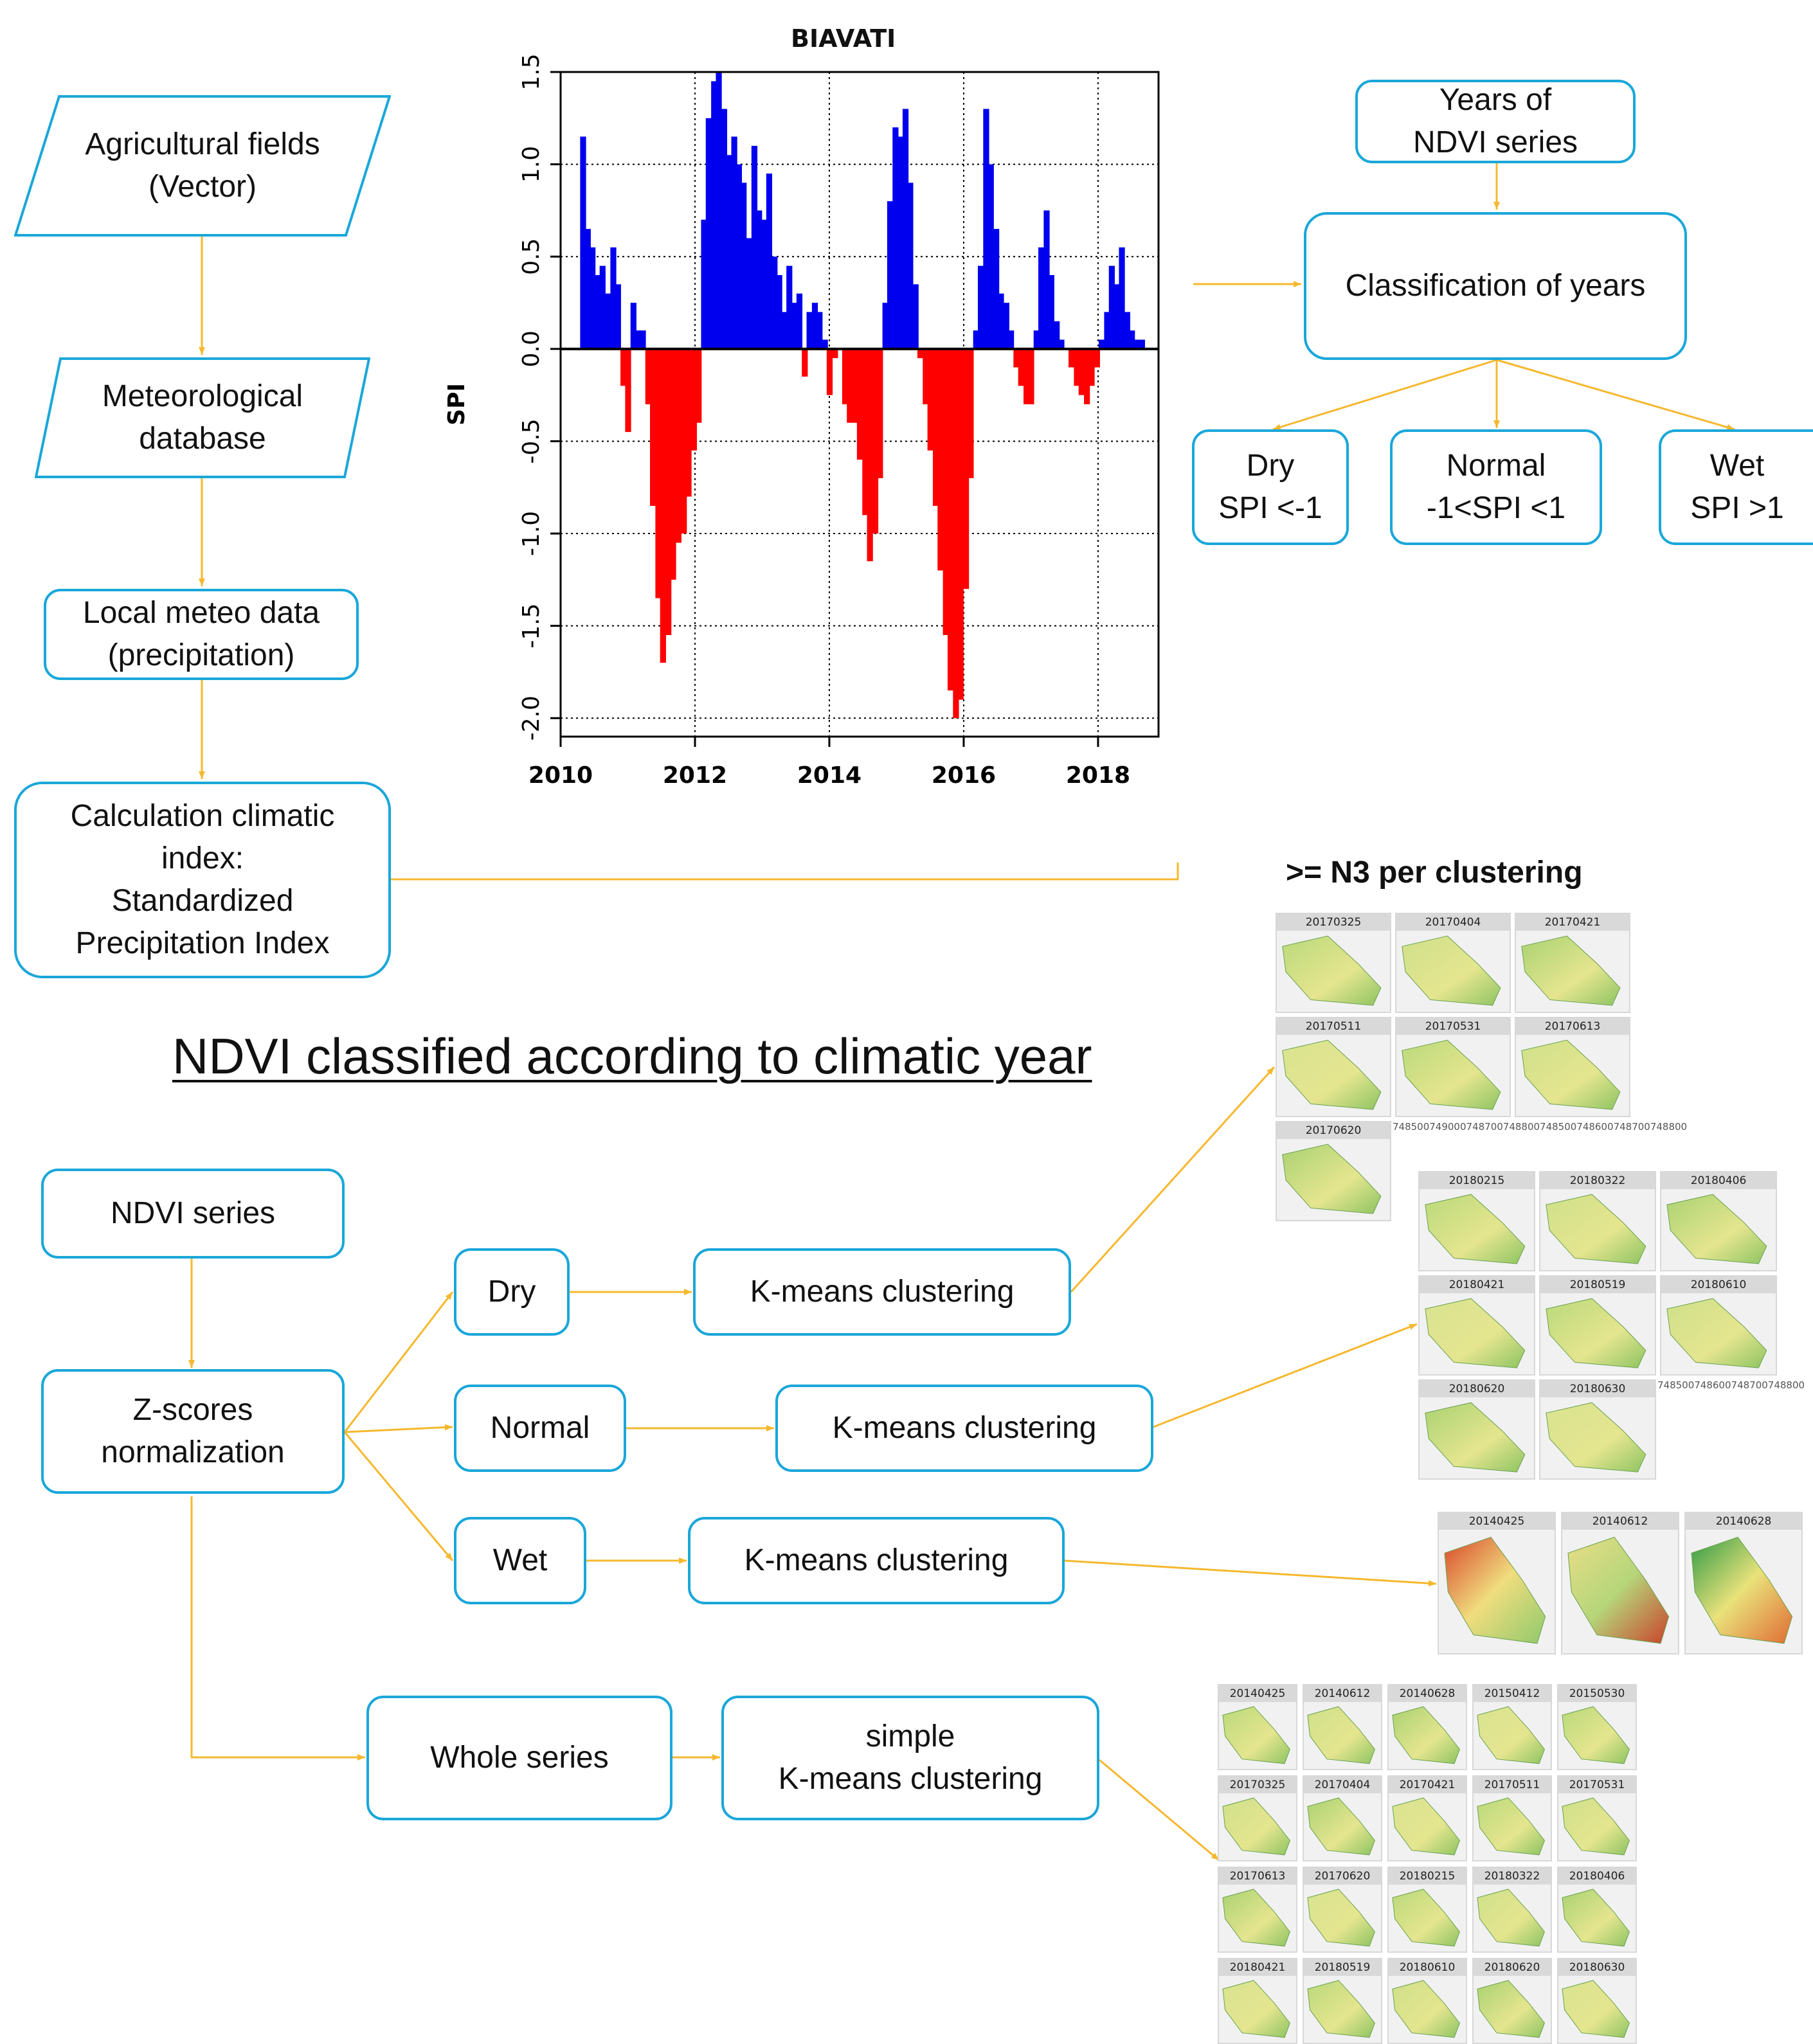 Image resolution: width=1813 pixels, height=2044 pixels. What do you see at coordinates (193, 1213) in the screenshot?
I see `ndvi-series-label: NDVI series` at bounding box center [193, 1213].